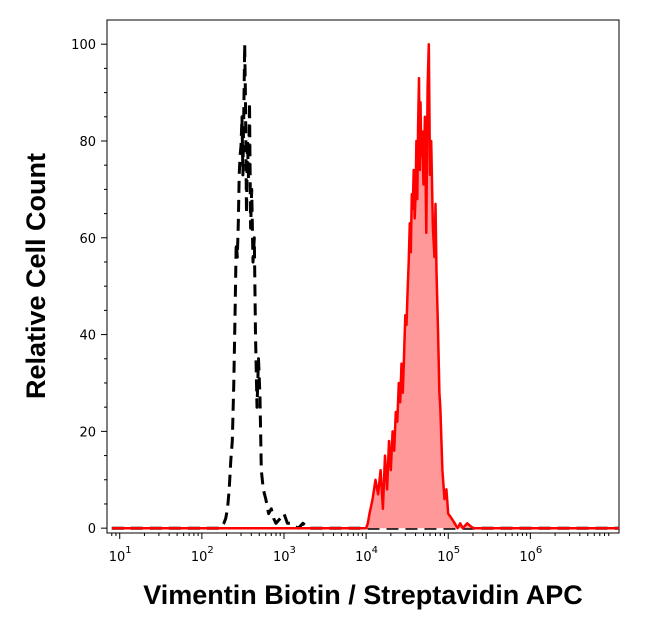 Image resolution: width=647 pixels, height=631 pixels. What do you see at coordinates (83, 45) in the screenshot?
I see `y-tick-label: 100` at bounding box center [83, 45].